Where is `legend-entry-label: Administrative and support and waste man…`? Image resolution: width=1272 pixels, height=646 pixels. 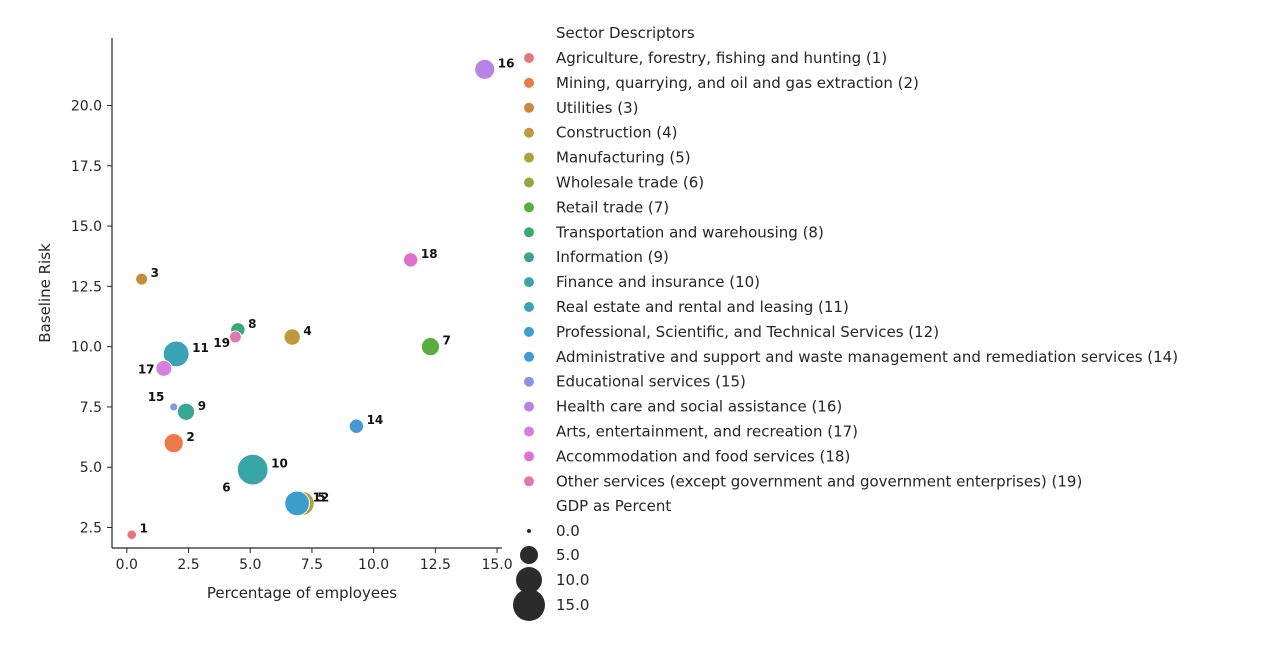 legend-entry-label: Administrative and support and waste man… is located at coordinates (867, 357).